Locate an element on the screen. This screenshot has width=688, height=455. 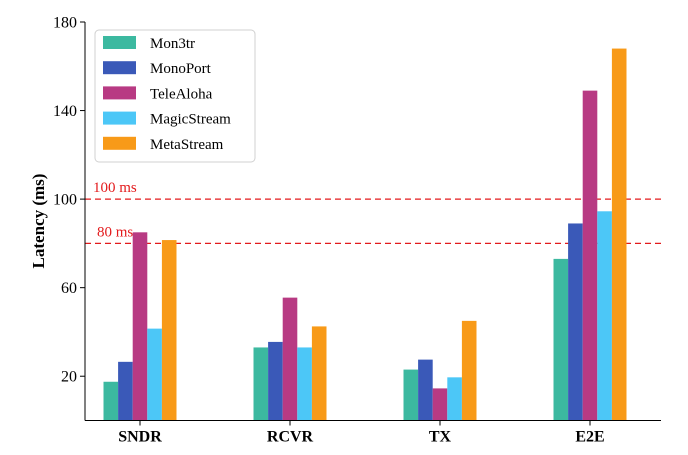
legend-swatch-magicstream is located at coordinates (119, 118).